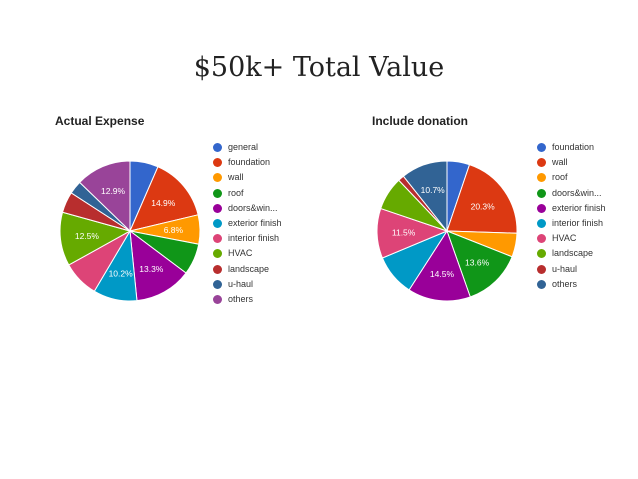  What do you see at coordinates (433, 190) in the screenshot?
I see `slice-data-label: 10.7%` at bounding box center [433, 190].